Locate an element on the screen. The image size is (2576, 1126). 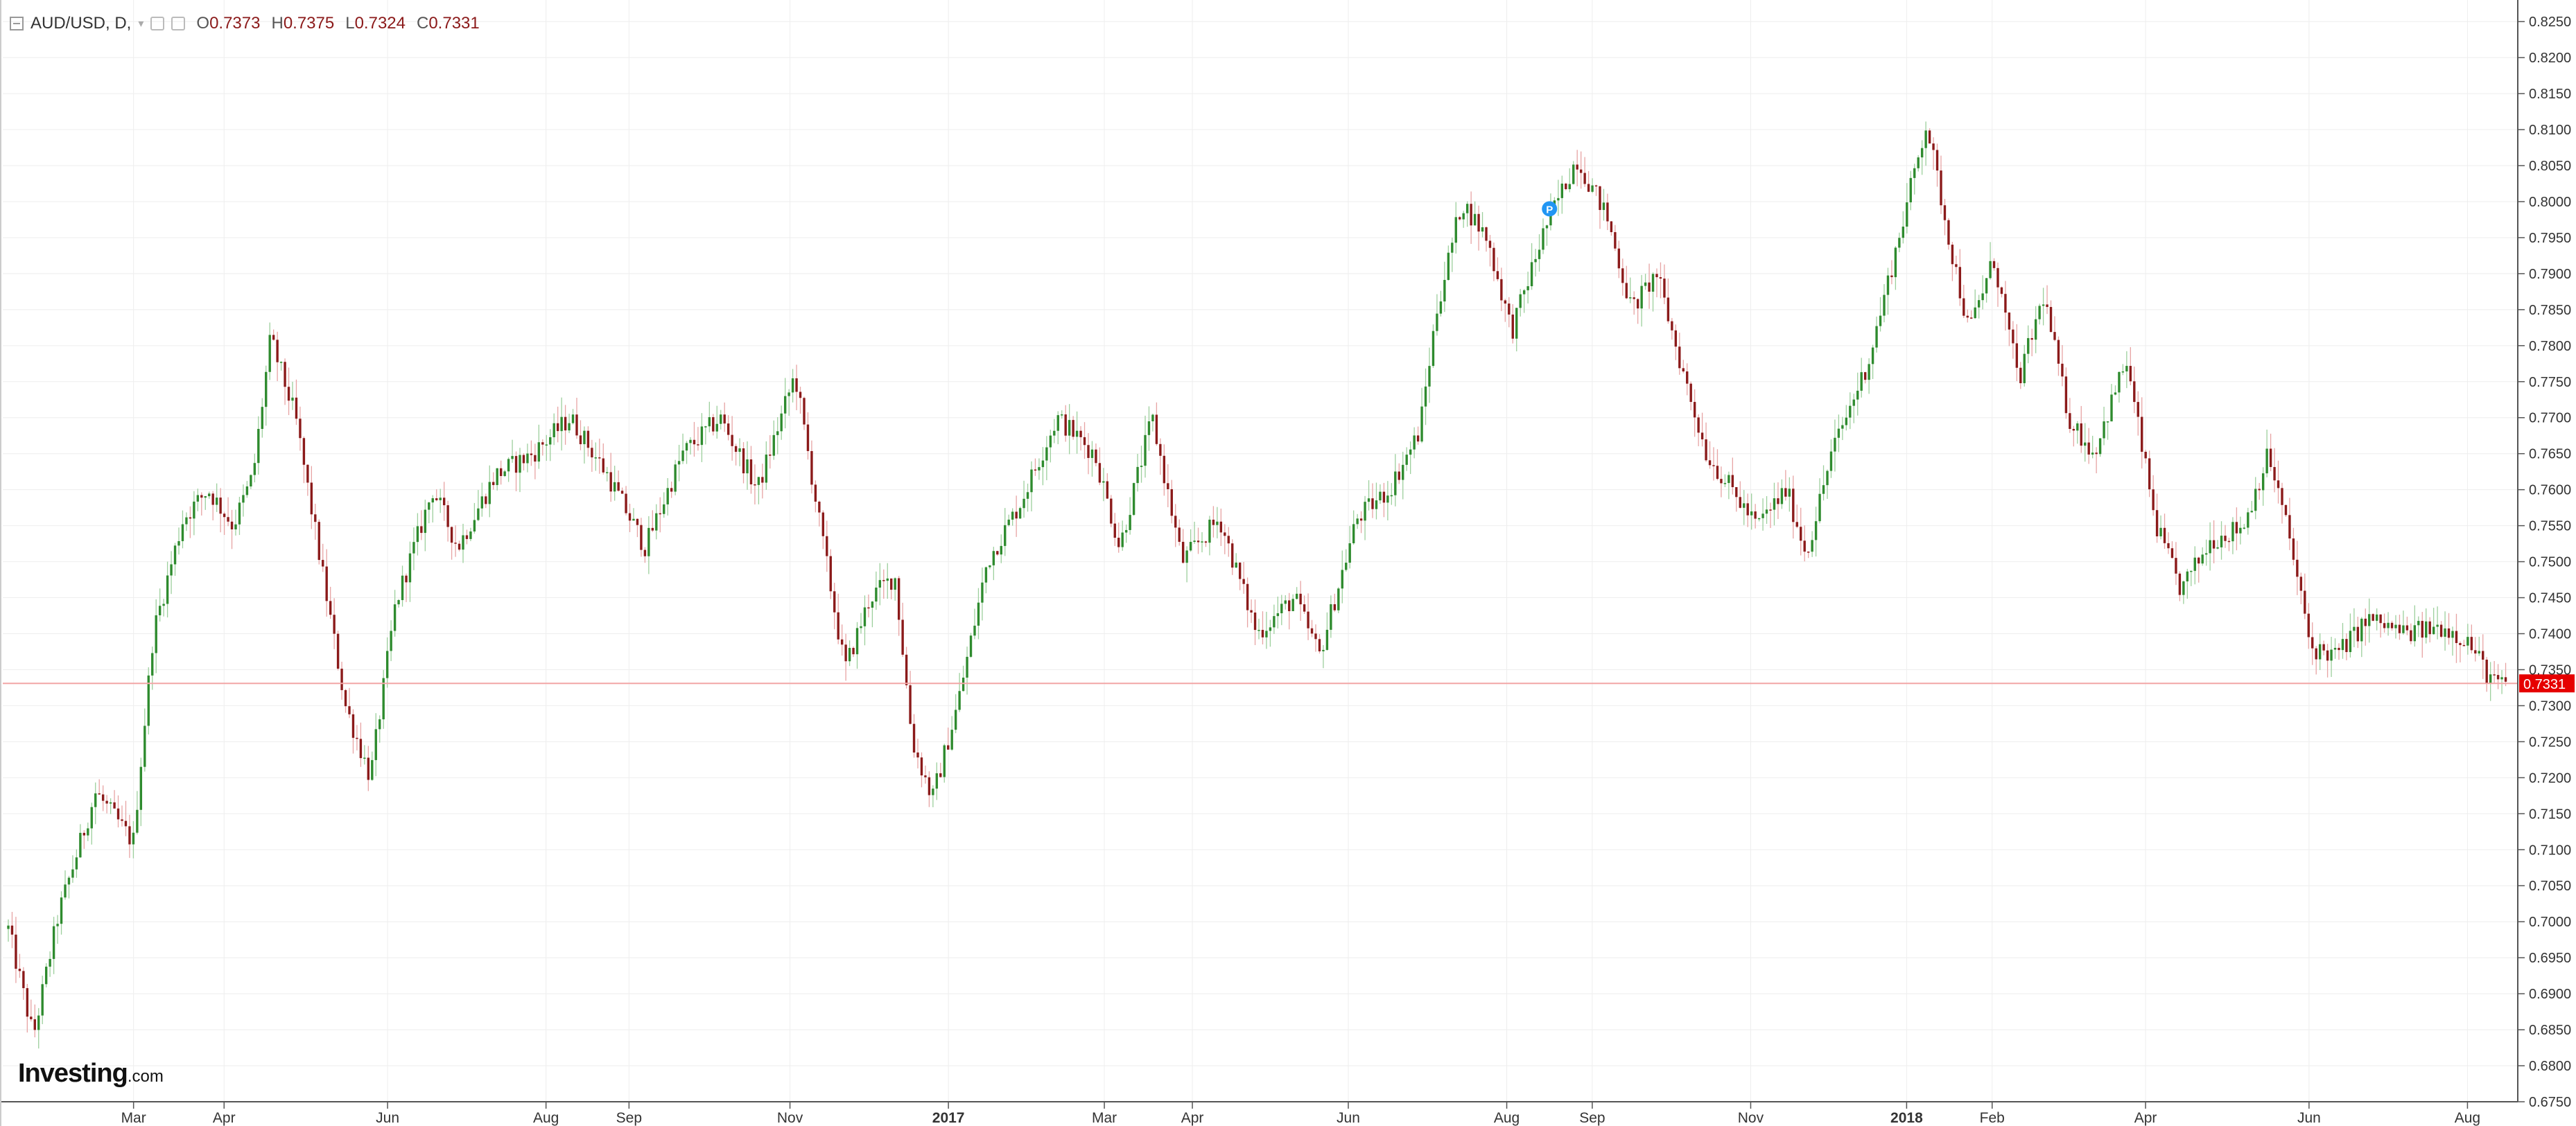
hide-icon is located at coordinates (178, 23).